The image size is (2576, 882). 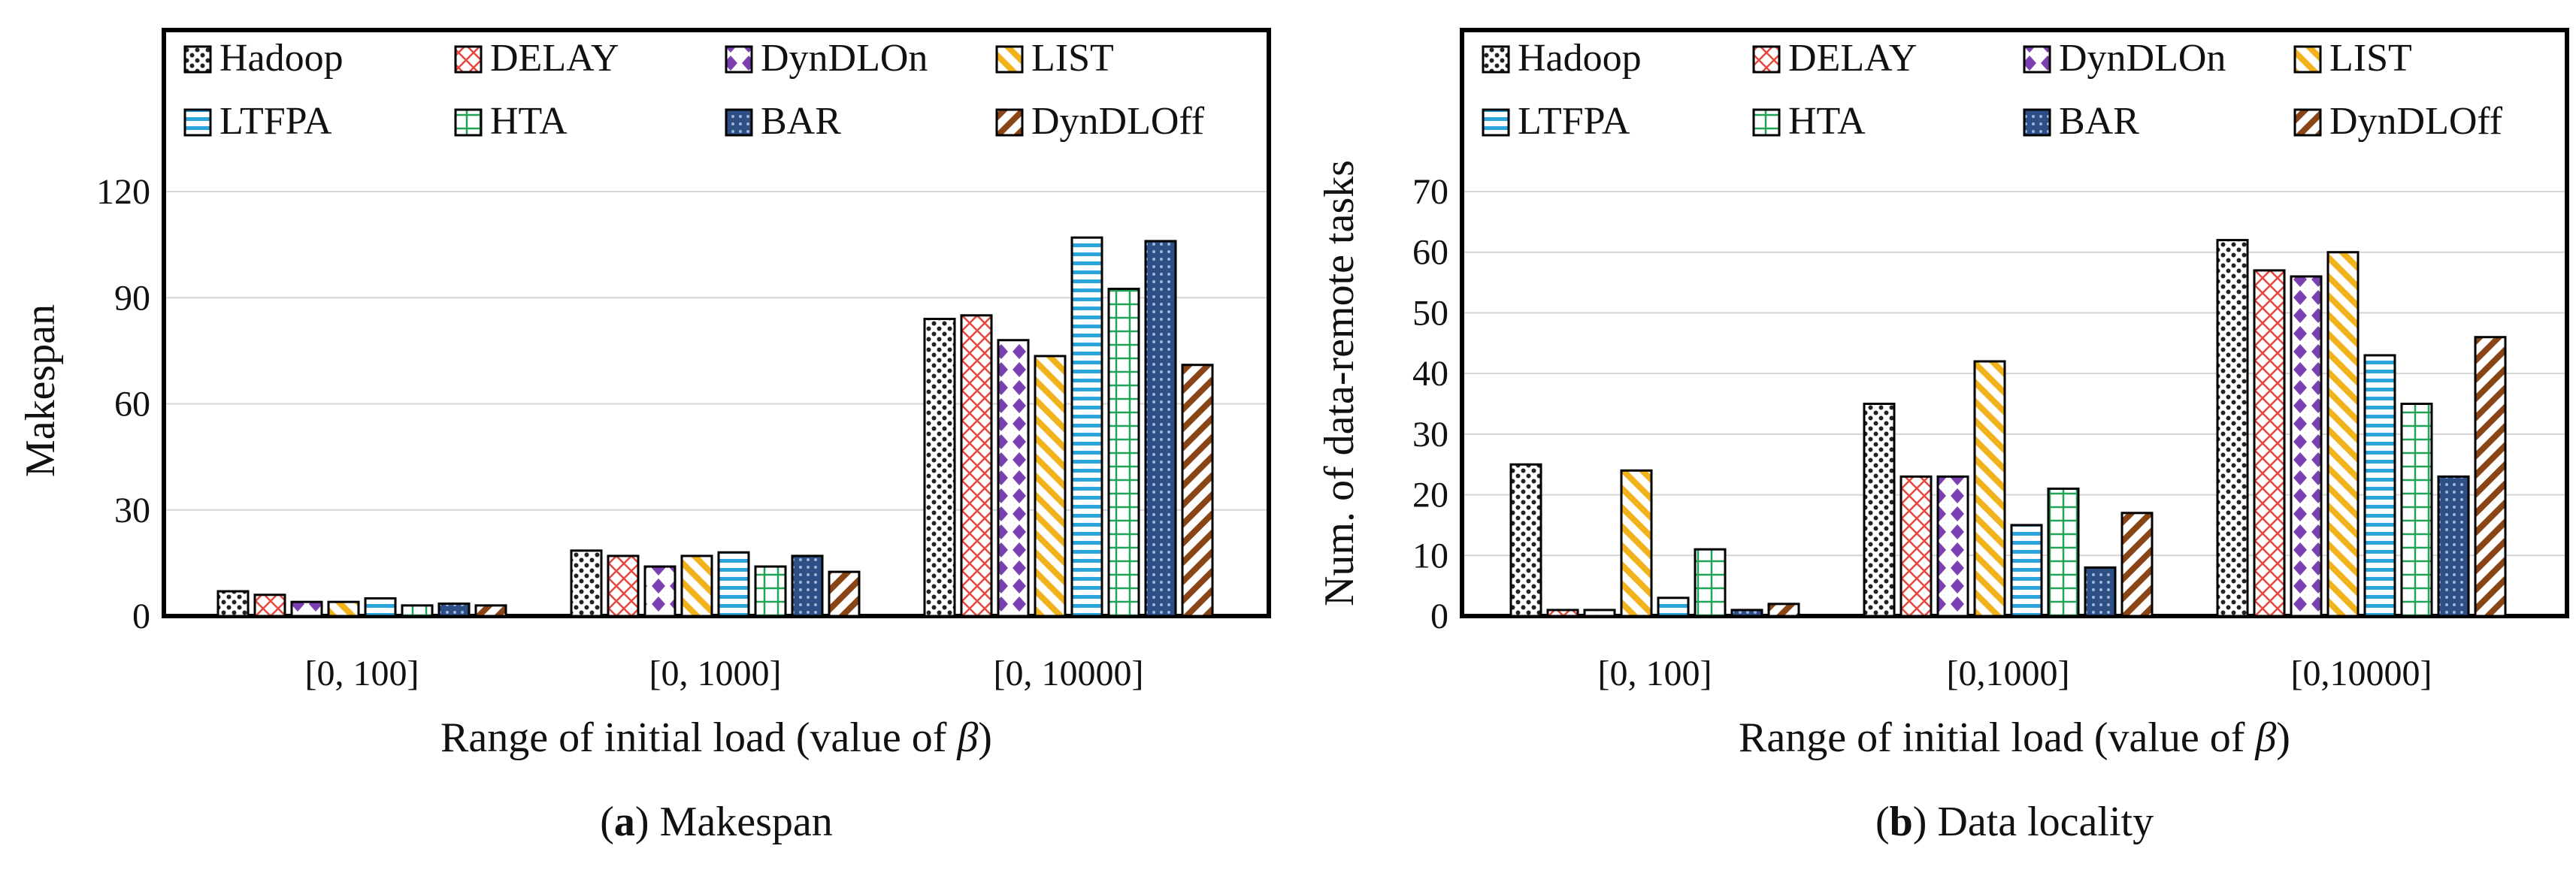 What do you see at coordinates (716, 737) in the screenshot?
I see `panel-a-xlabel: Range of initial load (value of β)` at bounding box center [716, 737].